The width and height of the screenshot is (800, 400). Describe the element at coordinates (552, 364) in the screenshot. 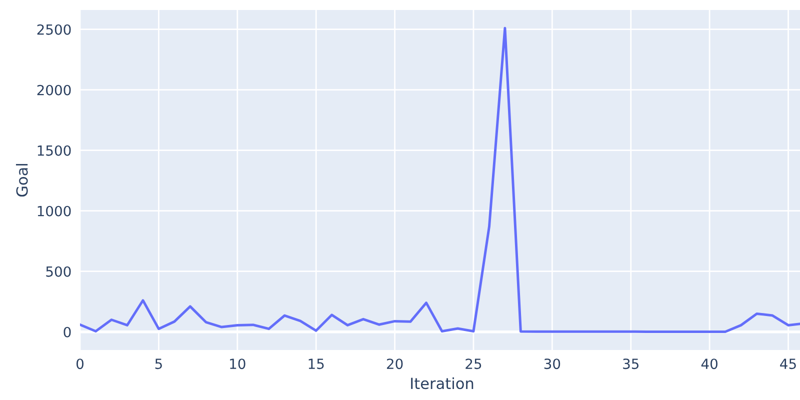

I see `x-tick-label: 30` at that location.